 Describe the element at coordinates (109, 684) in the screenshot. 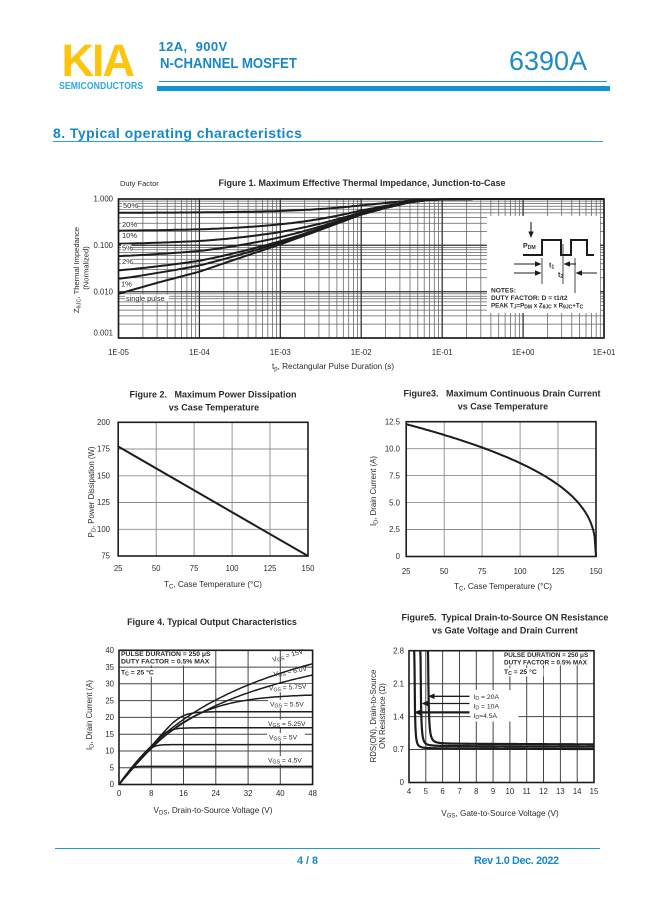

I see `svg-text: 30` at that location.